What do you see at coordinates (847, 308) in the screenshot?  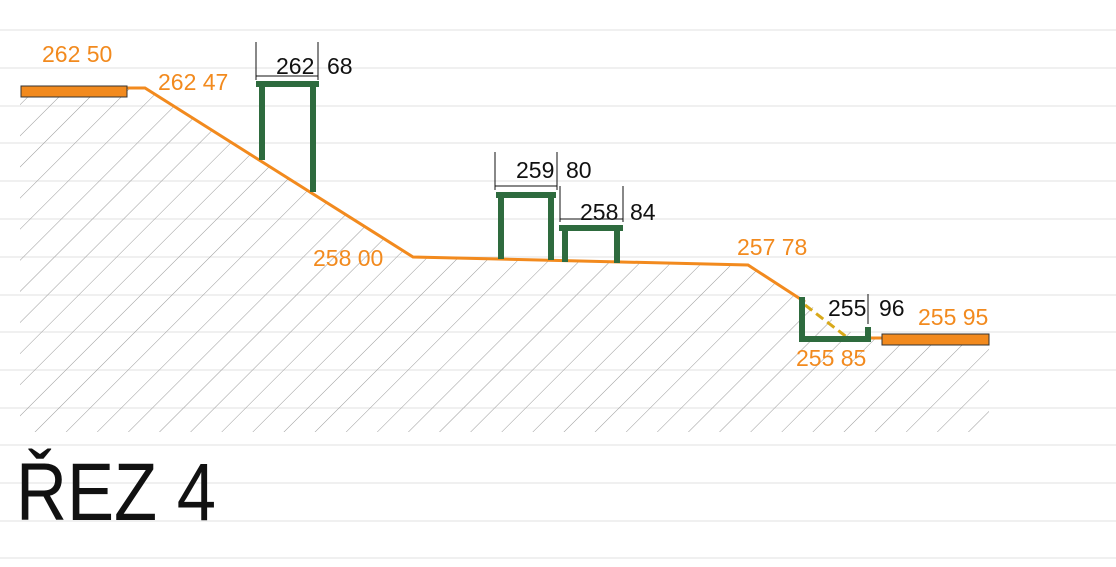 I see `structure-label: 255` at bounding box center [847, 308].